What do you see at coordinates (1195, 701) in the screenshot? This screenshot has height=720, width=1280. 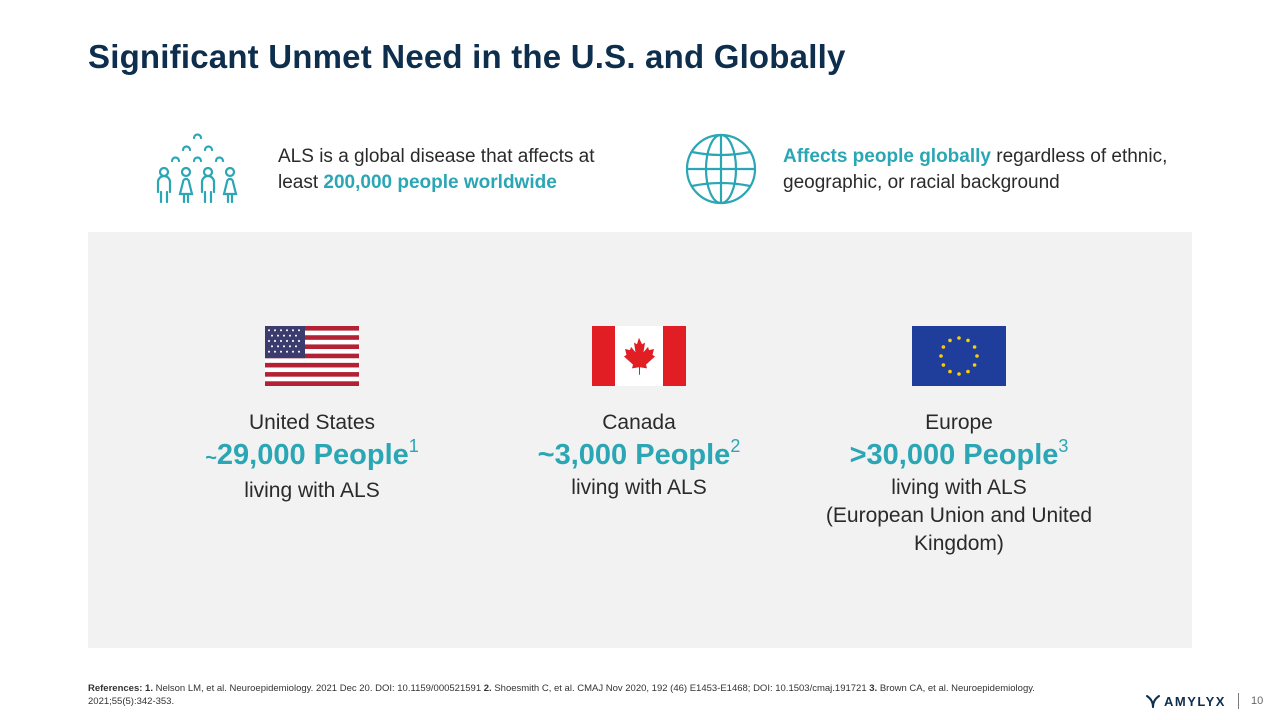 I see `logo-text: AMYLYX` at bounding box center [1195, 701].